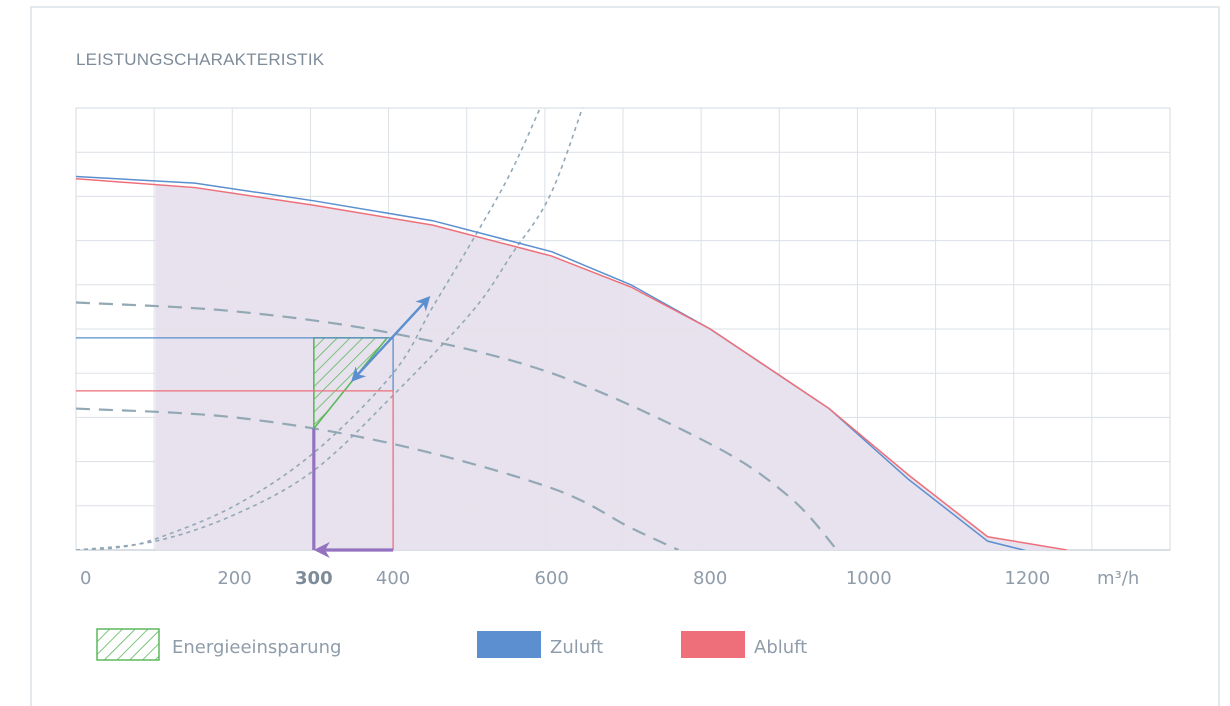 This screenshot has width=1230, height=706. Describe the element at coordinates (551, 578) in the screenshot. I see `x-tick-label: 600` at that location.